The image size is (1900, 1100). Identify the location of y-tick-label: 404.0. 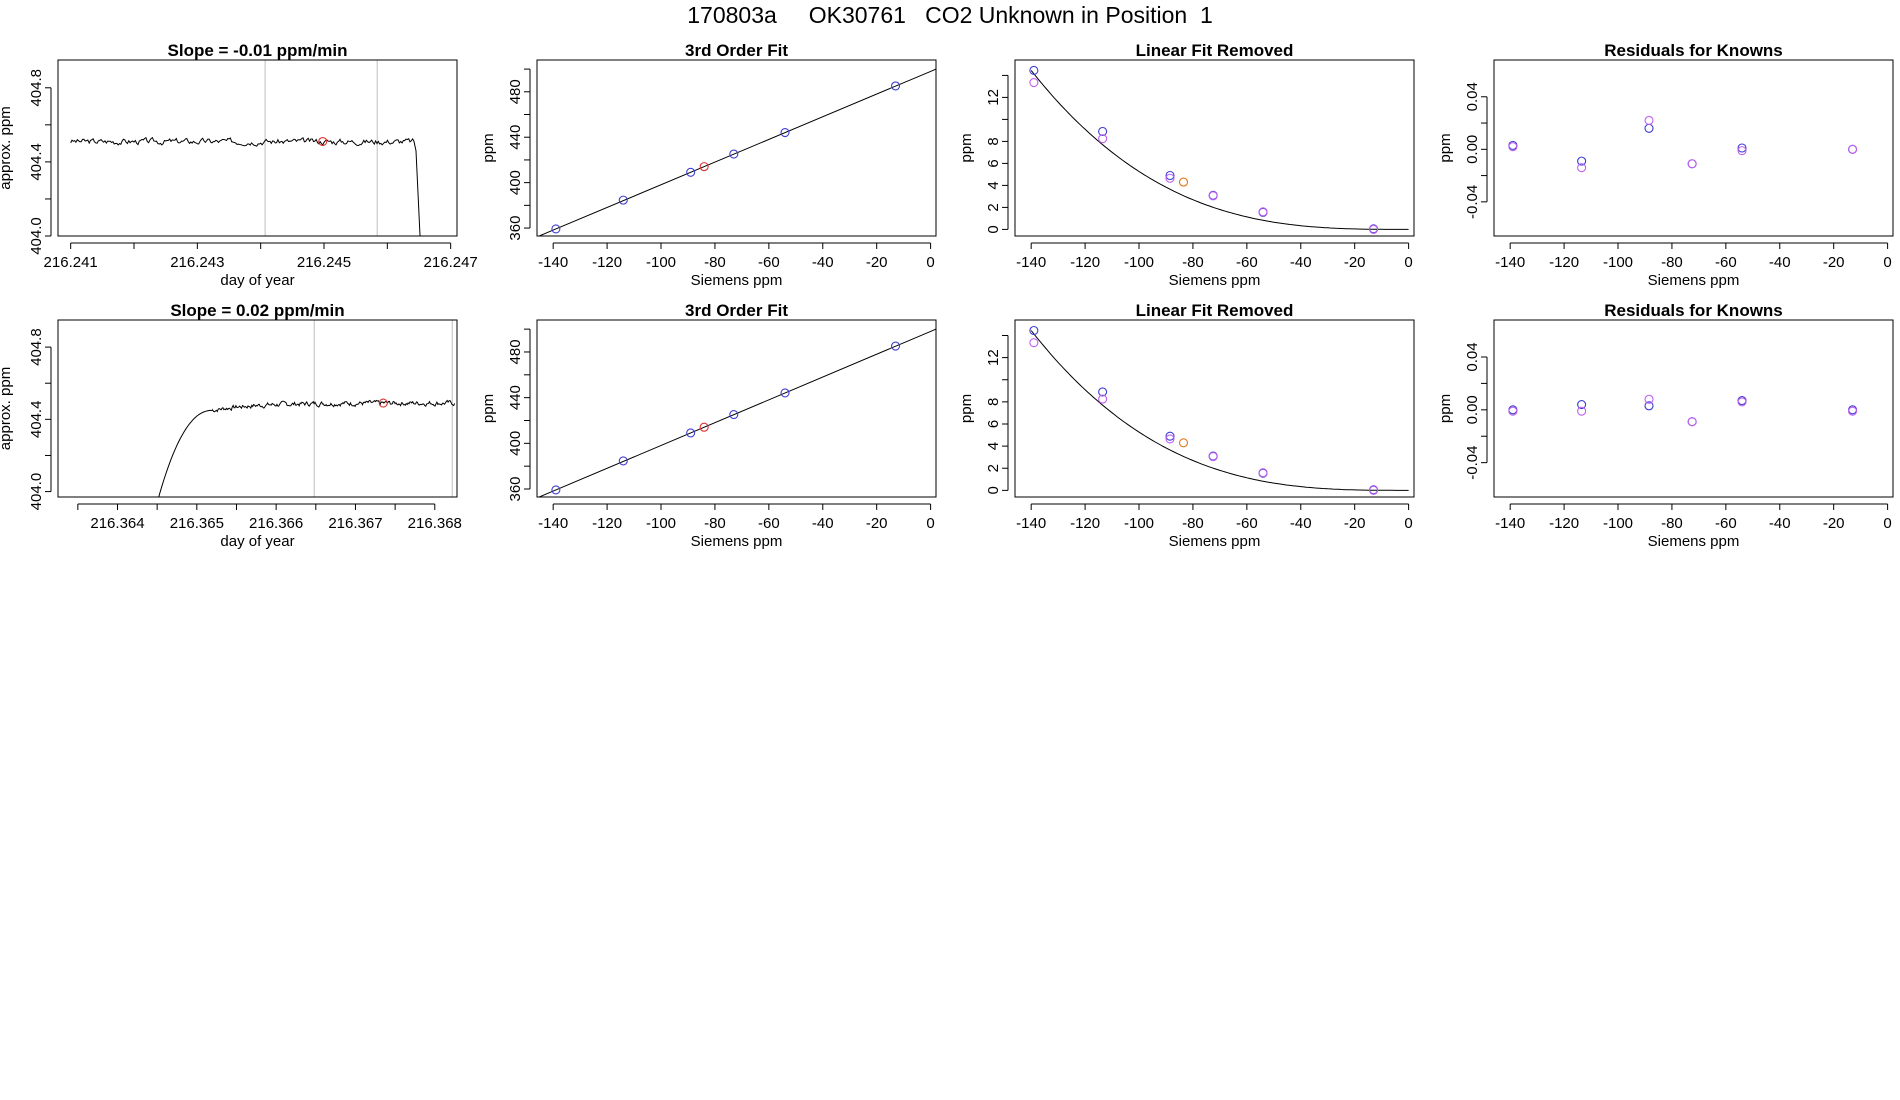
(36, 236).